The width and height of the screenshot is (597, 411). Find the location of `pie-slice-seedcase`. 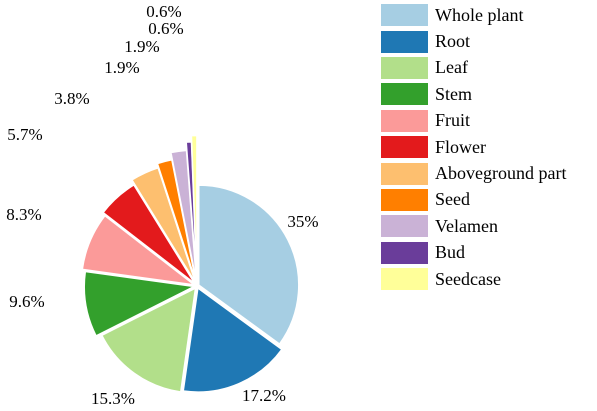

pie-slice-seedcase is located at coordinates (194, 208).